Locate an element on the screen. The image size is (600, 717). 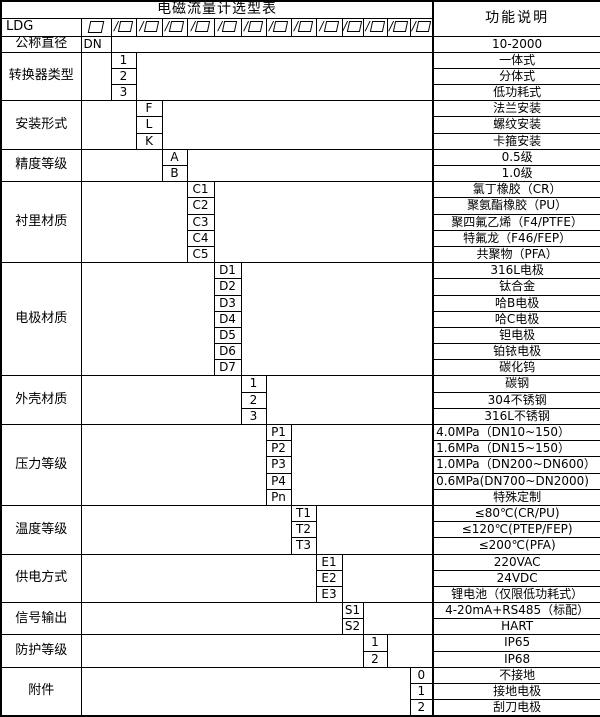
option-description: 特殊定制 is located at coordinates (516, 497).